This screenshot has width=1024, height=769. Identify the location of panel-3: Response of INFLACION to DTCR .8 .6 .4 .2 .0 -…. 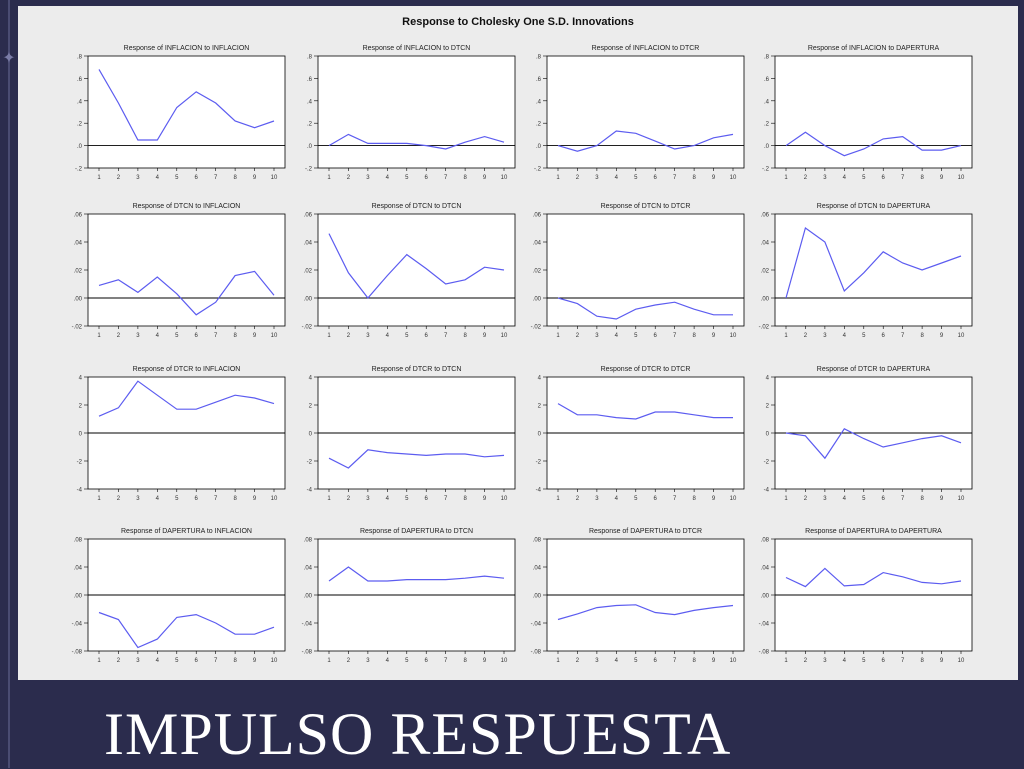
(639, 113).